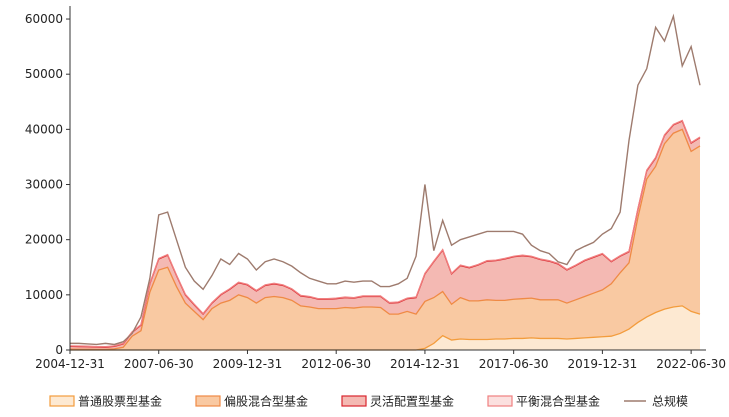 The width and height of the screenshot is (729, 417). I want to click on x-tick-label: 2004-12-31, so click(70, 364).